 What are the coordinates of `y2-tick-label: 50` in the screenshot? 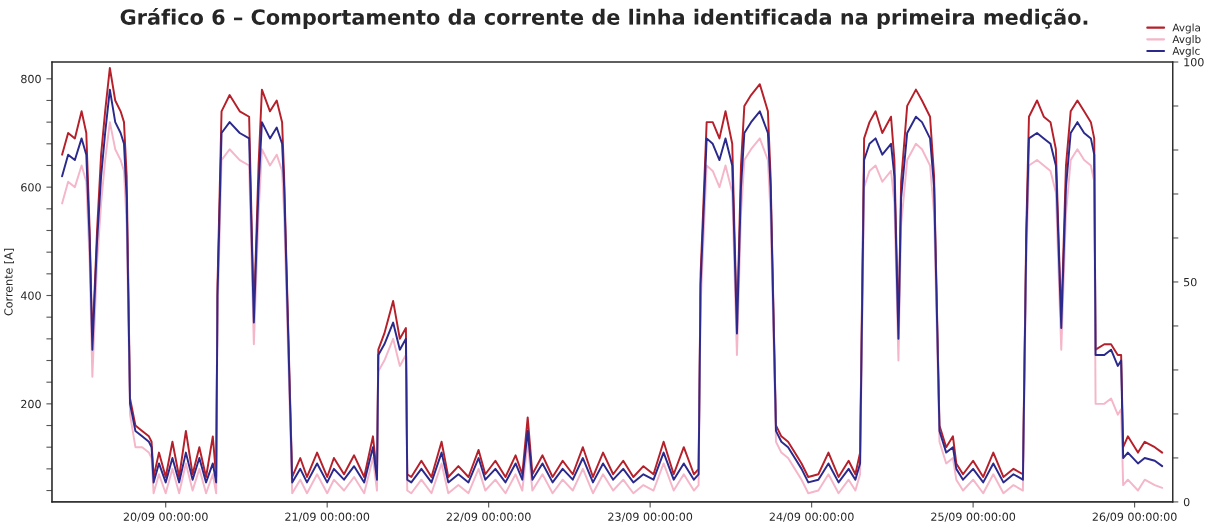 It's located at (1190, 282).